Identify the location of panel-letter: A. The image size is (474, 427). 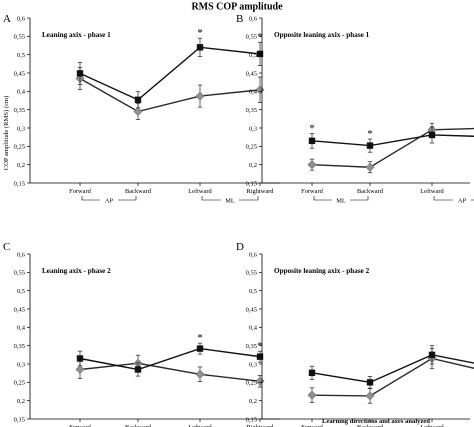
(7, 19).